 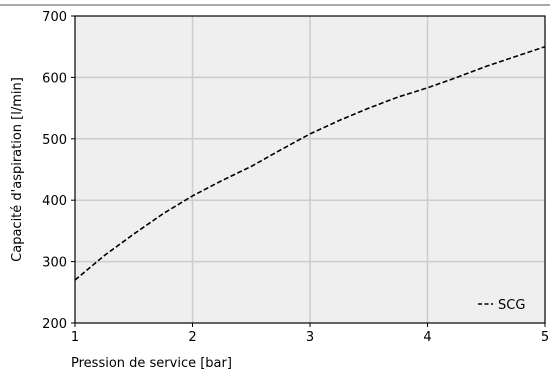 What do you see at coordinates (54, 17) in the screenshot?
I see `y-tick-label: 700` at bounding box center [54, 17].